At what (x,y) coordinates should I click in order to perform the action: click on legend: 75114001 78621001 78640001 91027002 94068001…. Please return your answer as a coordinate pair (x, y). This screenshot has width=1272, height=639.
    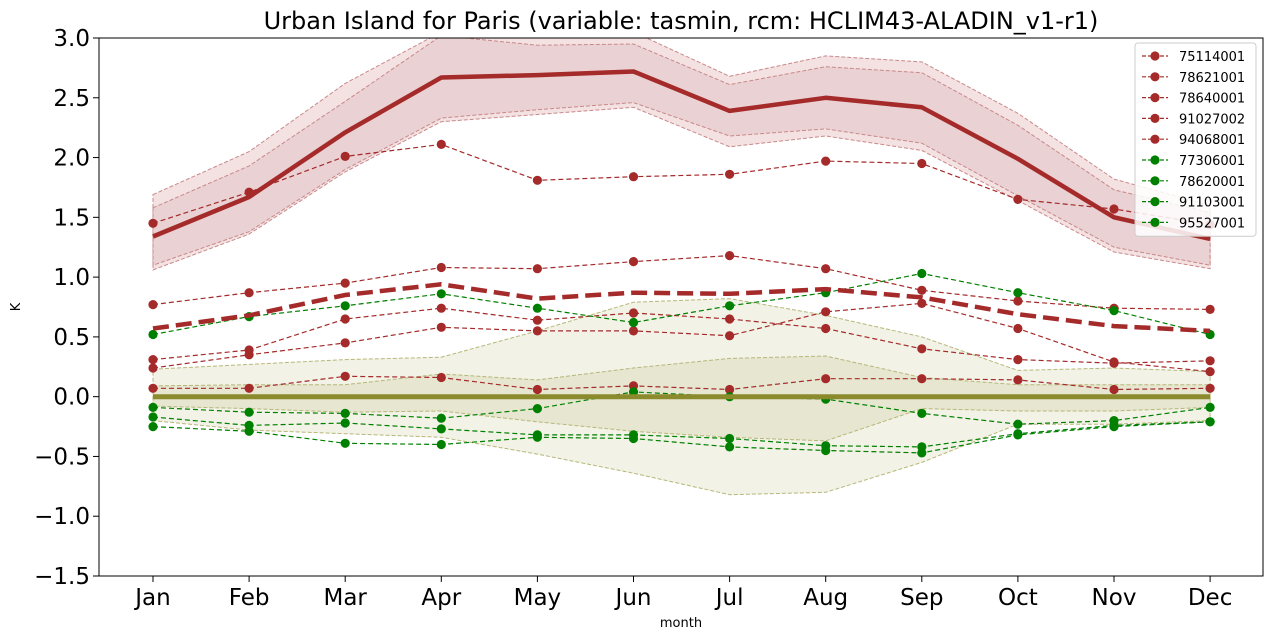
    Looking at the image, I should click on (1195, 139).